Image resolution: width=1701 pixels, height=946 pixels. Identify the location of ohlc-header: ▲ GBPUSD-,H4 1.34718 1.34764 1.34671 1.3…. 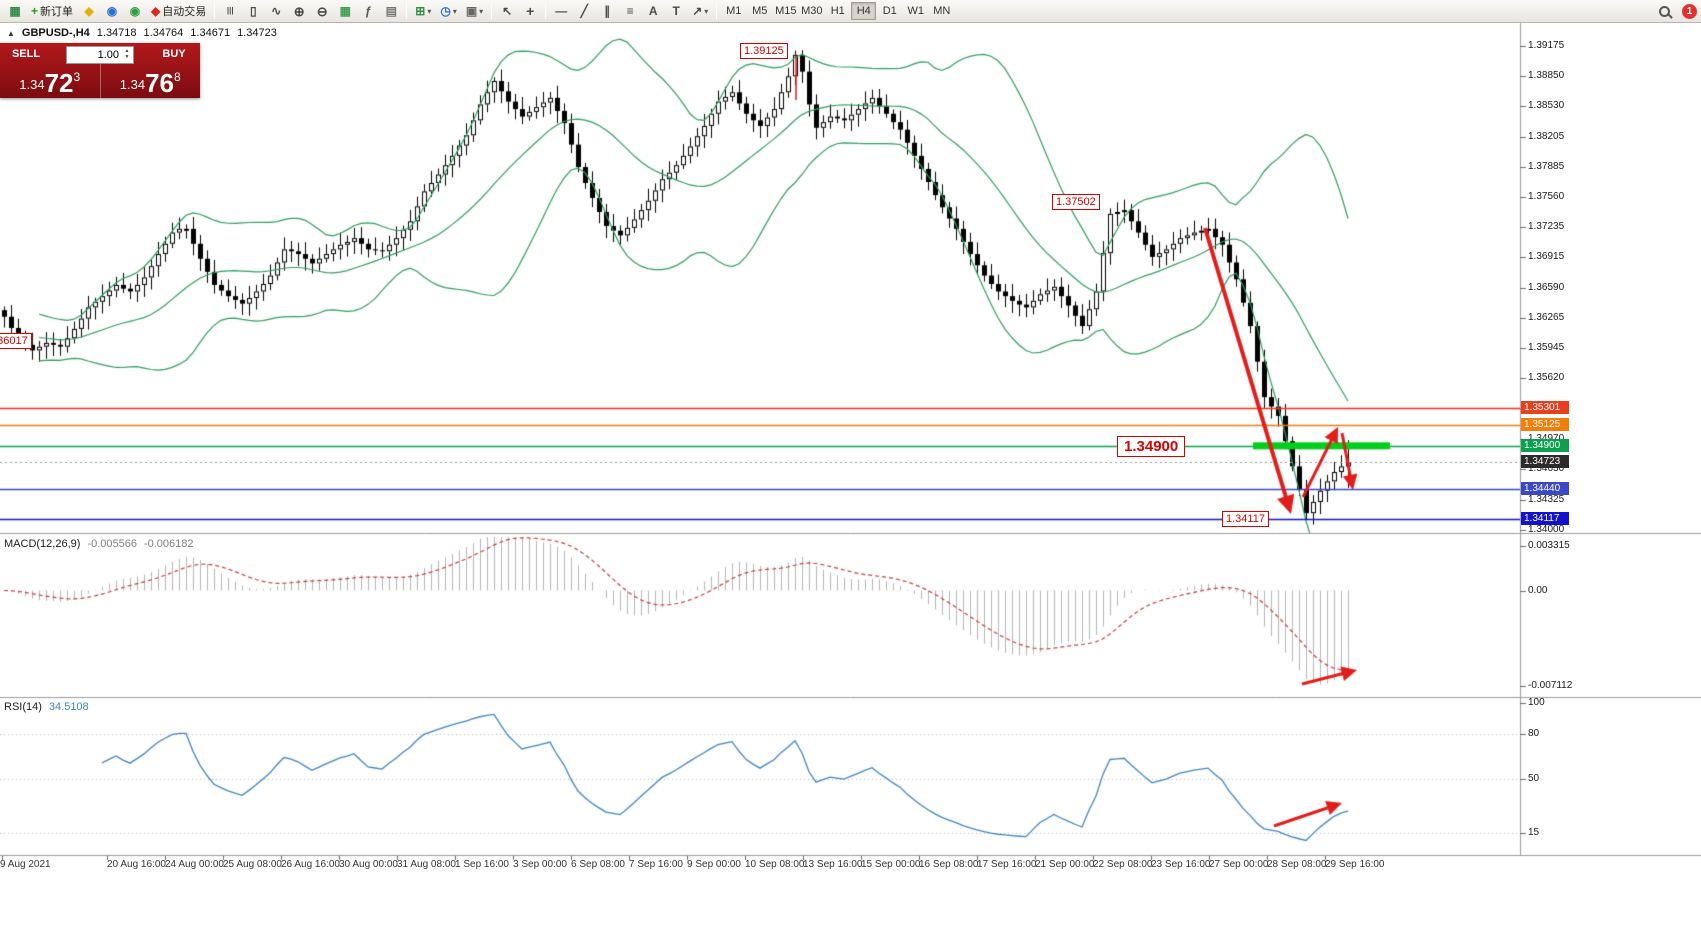
(142, 33).